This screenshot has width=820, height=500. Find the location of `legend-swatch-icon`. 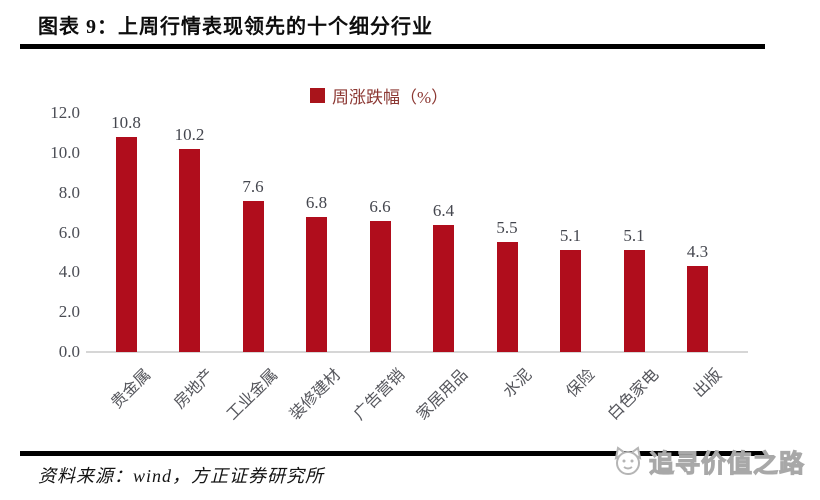

legend-swatch-icon is located at coordinates (317, 95).